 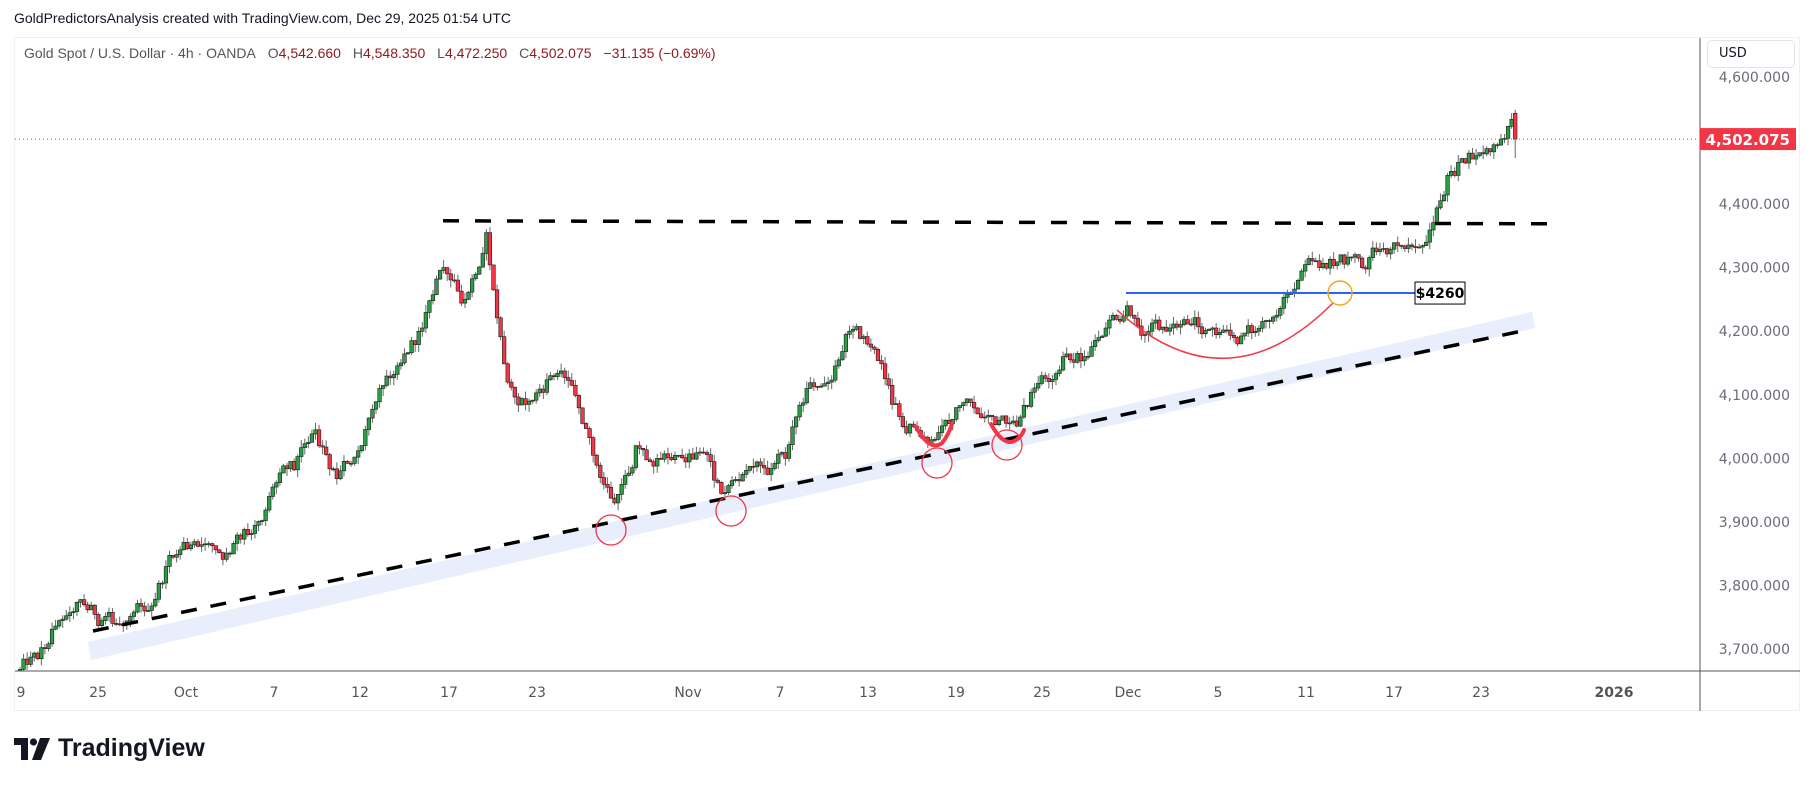 What do you see at coordinates (109, 748) in the screenshot?
I see `tradingview-logo: TradingView` at bounding box center [109, 748].